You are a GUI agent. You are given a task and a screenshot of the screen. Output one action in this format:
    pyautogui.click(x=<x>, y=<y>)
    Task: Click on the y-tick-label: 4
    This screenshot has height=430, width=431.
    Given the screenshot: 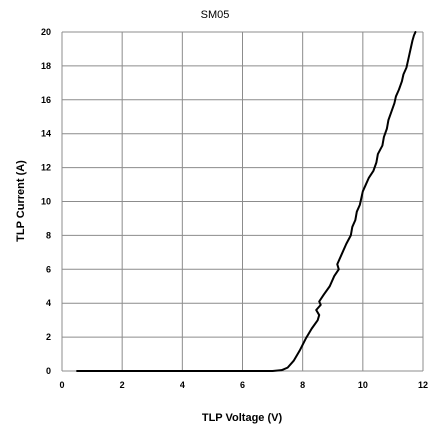 What is the action you would take?
    pyautogui.click(x=48, y=303)
    